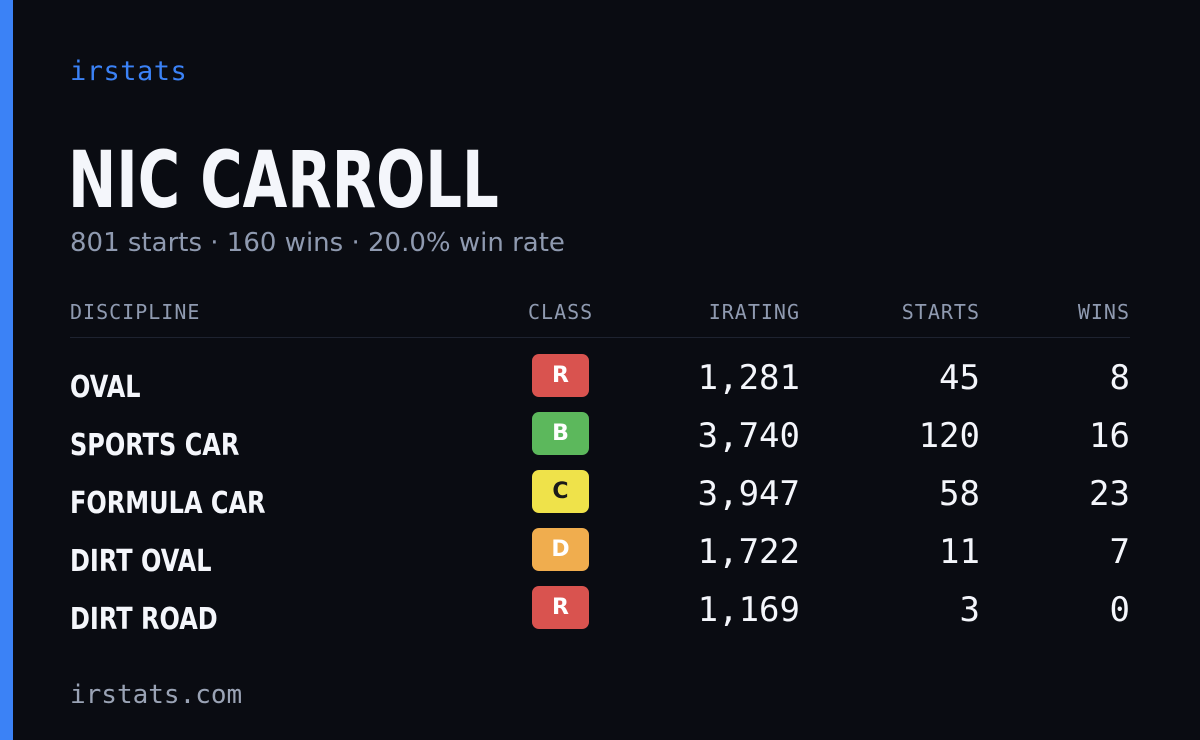 The image size is (1200, 740). Describe the element at coordinates (129, 71) in the screenshot. I see `brand-logo-text: irstats` at that location.